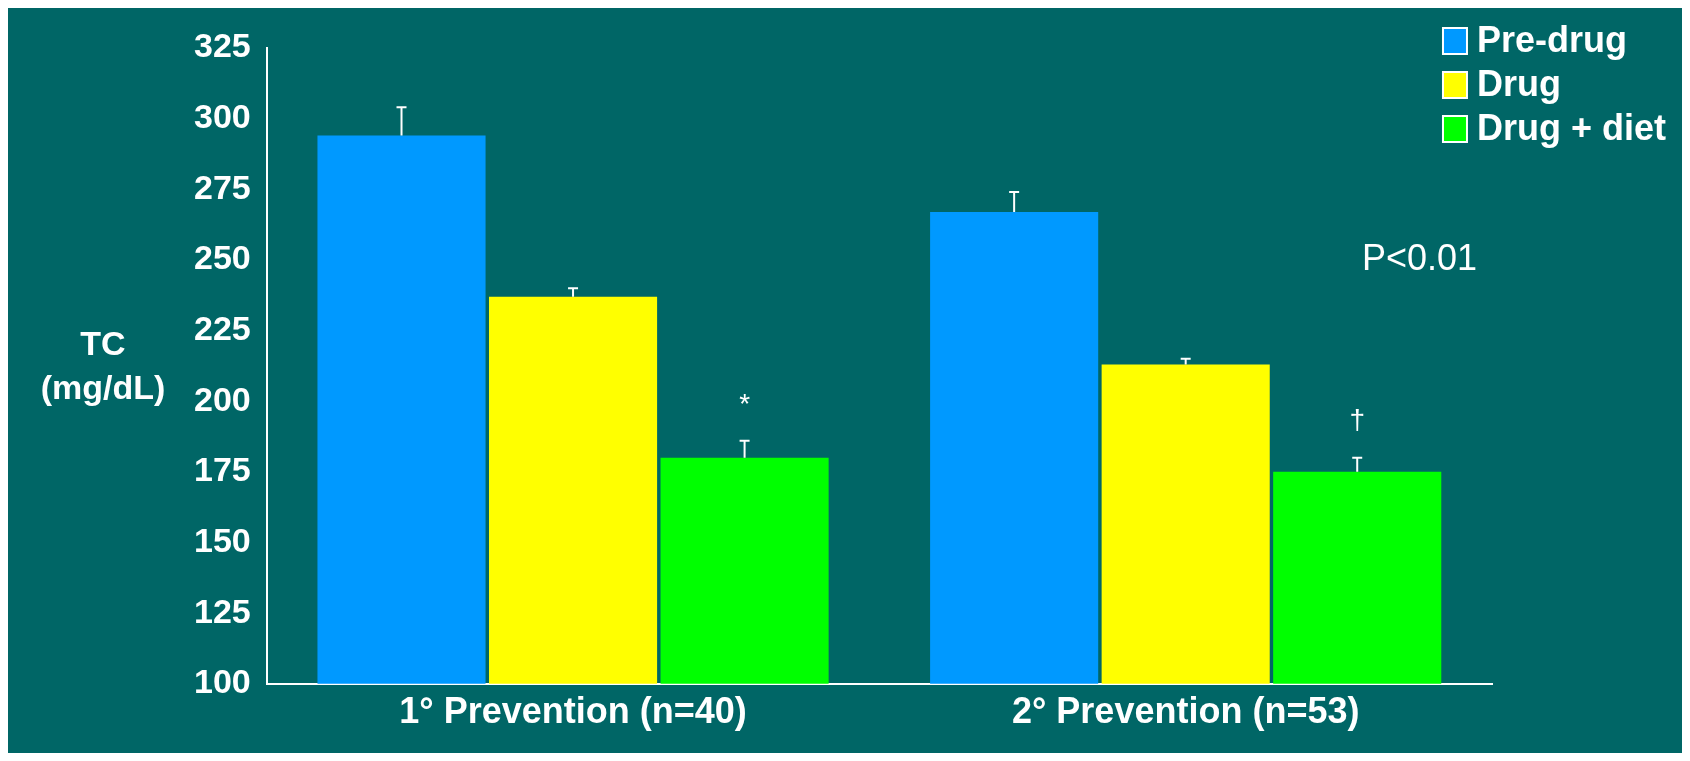 The width and height of the screenshot is (1690, 761). I want to click on y-tick-label: 300, so click(222, 116).